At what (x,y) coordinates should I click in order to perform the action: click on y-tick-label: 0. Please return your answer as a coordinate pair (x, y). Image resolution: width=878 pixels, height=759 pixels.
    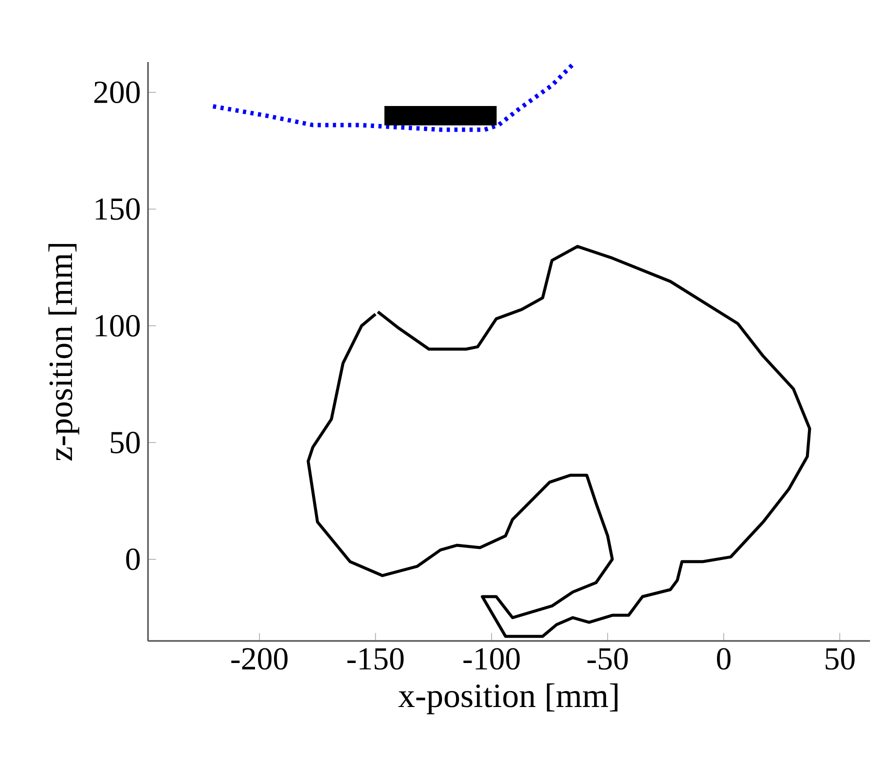
    Looking at the image, I should click on (133, 559).